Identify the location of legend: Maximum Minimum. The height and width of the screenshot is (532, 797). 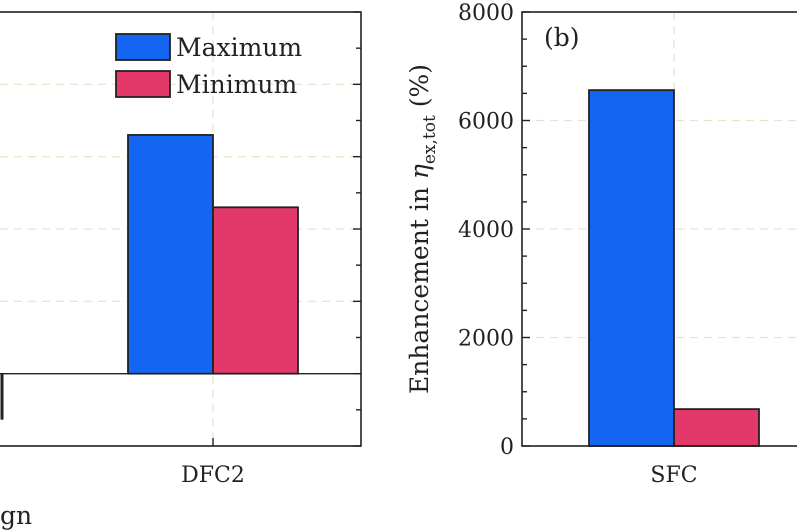
(208, 66).